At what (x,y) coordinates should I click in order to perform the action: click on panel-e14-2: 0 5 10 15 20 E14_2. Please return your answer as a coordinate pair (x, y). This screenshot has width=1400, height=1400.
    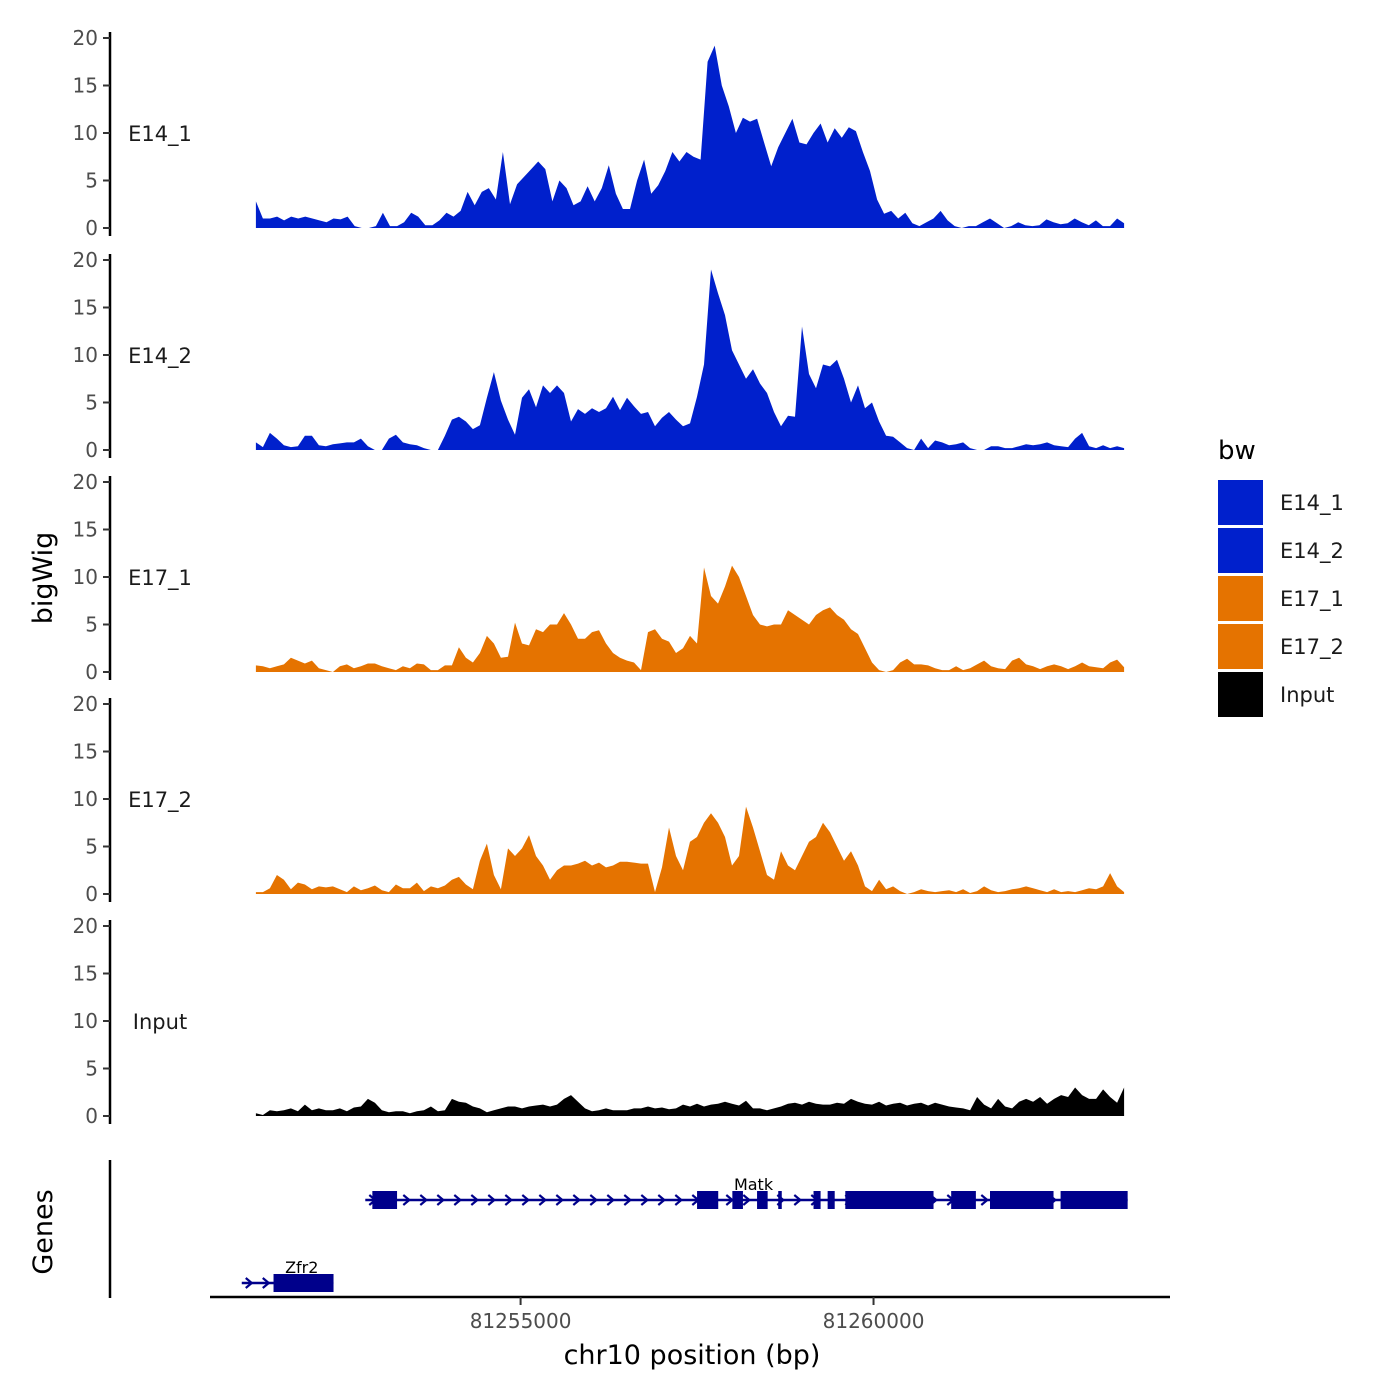
    Looking at the image, I should click on (599, 355).